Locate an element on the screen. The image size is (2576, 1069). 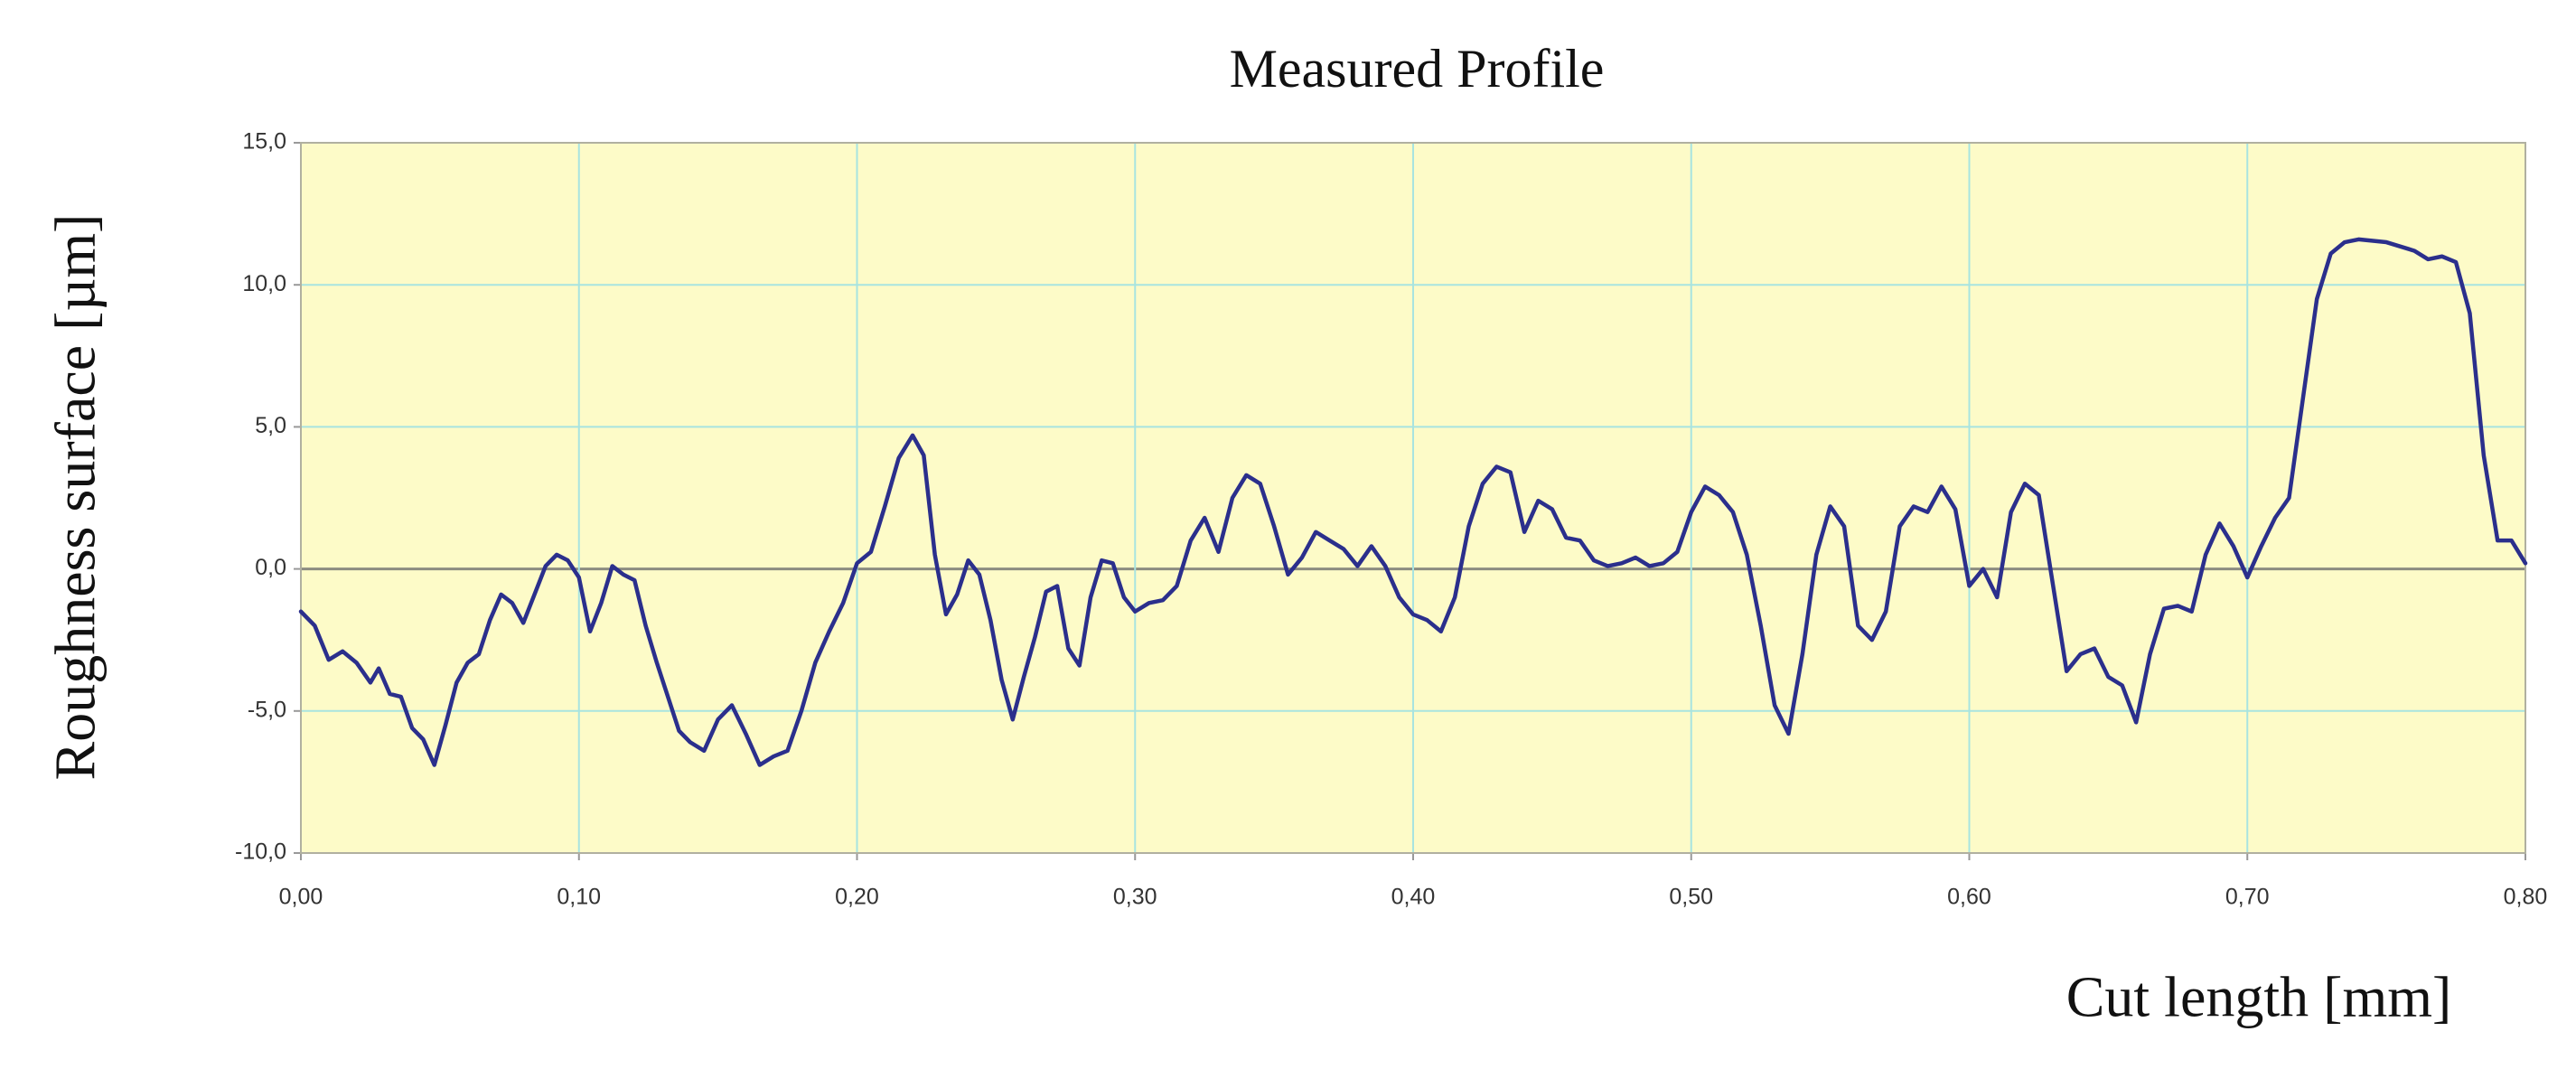
y-tick-label: 0,0 is located at coordinates (270, 567).